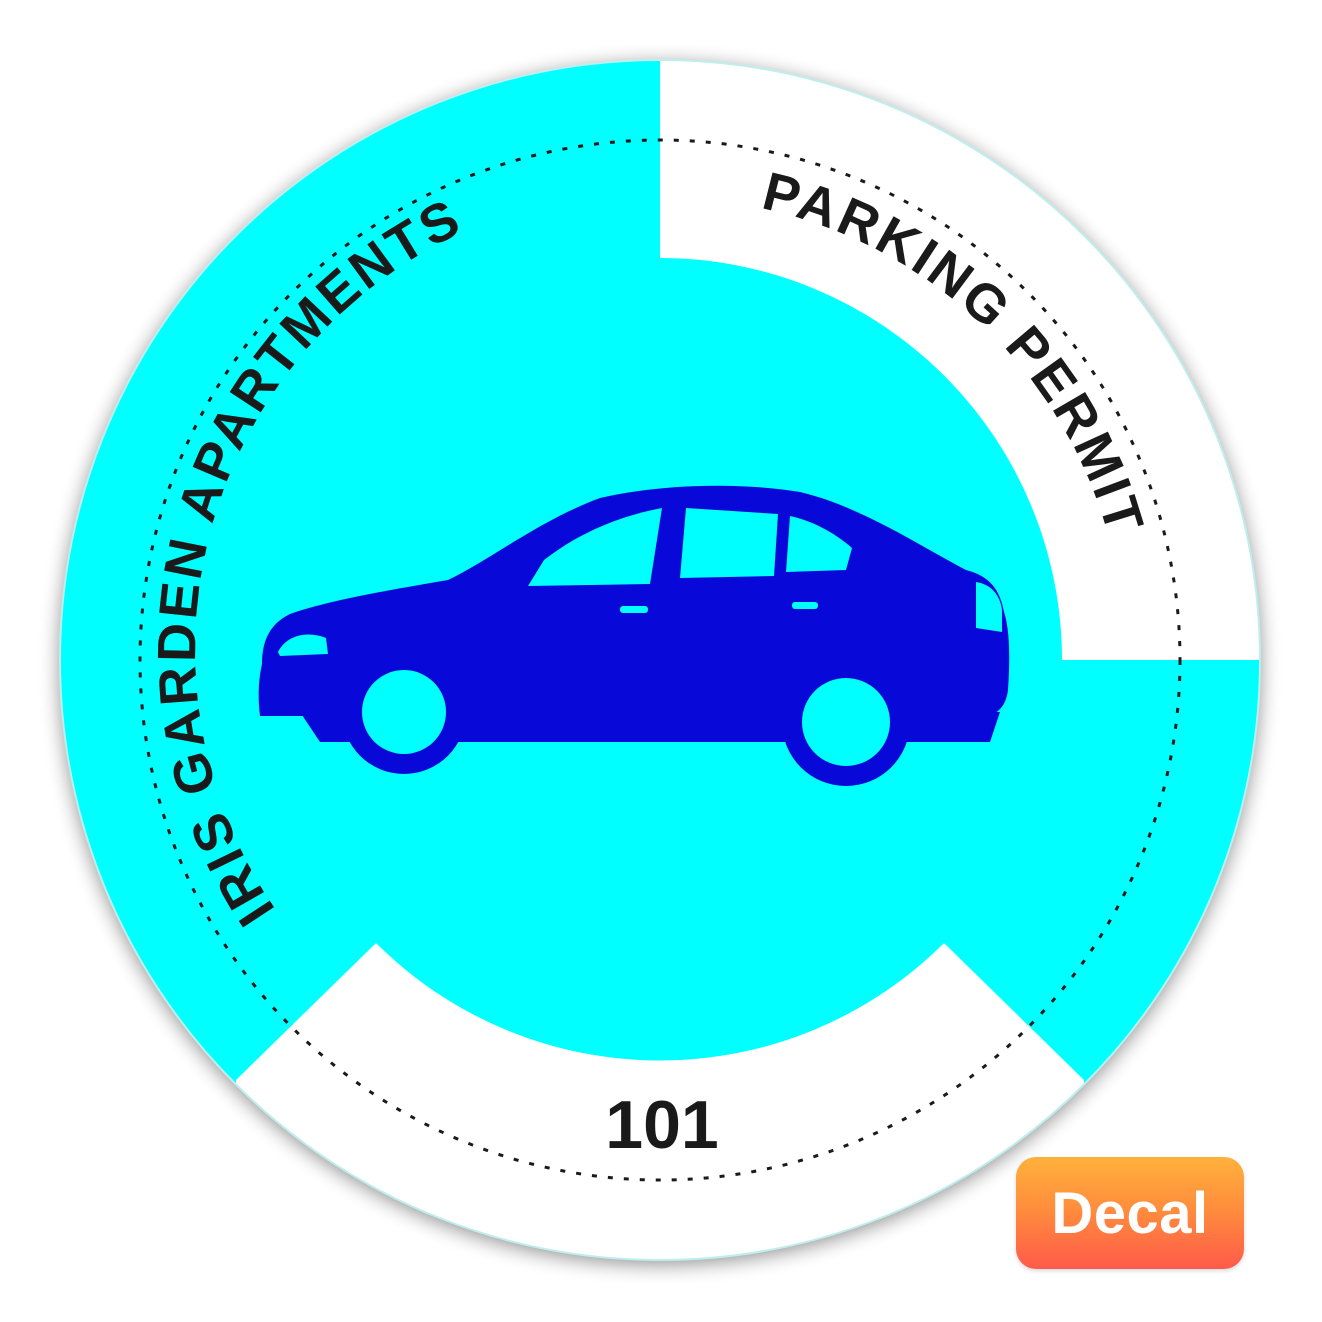  I want to click on permit-number: 101, so click(661, 1125).